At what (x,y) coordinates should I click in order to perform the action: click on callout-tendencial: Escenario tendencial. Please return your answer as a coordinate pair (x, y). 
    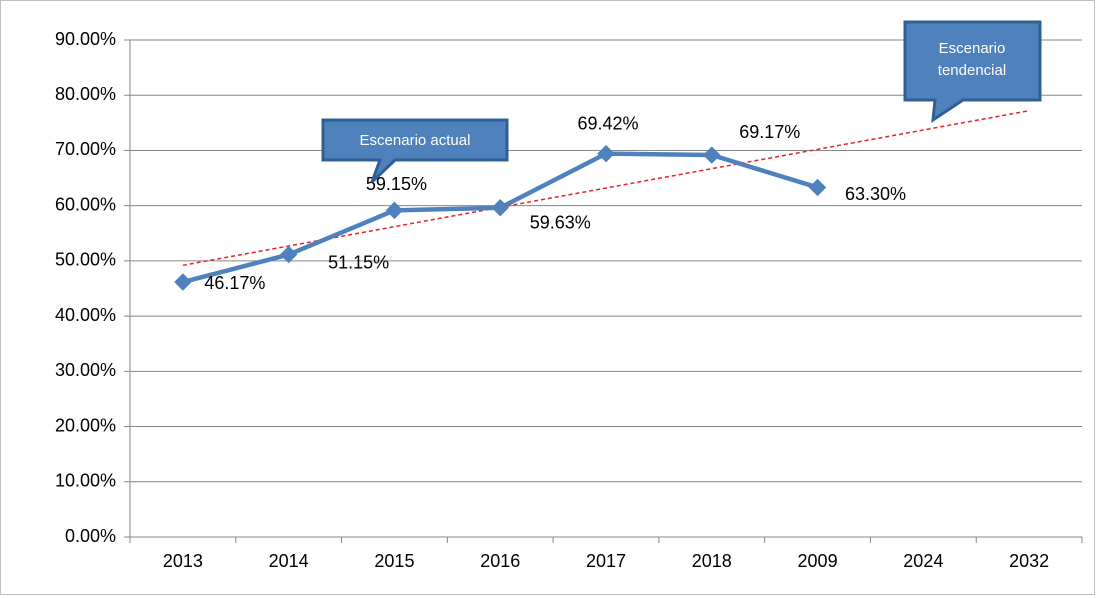
    Looking at the image, I should click on (972, 72).